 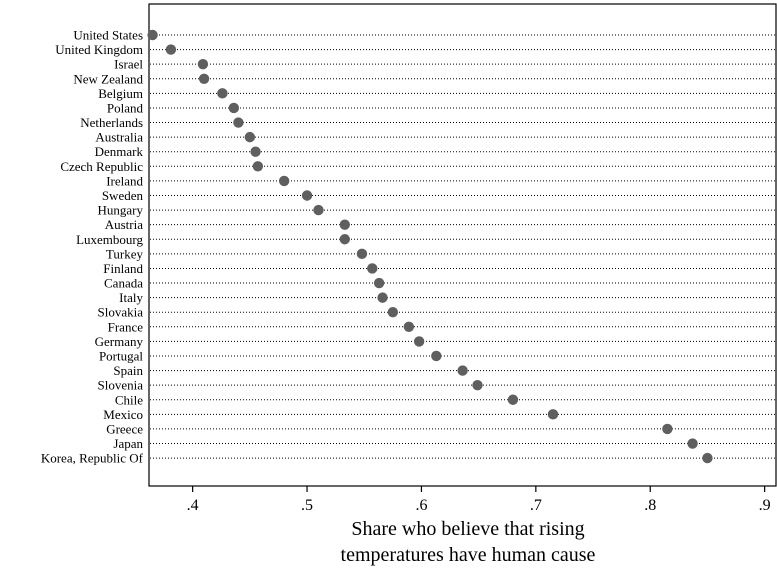 What do you see at coordinates (125, 253) in the screenshot?
I see `category-label: Turkey` at bounding box center [125, 253].